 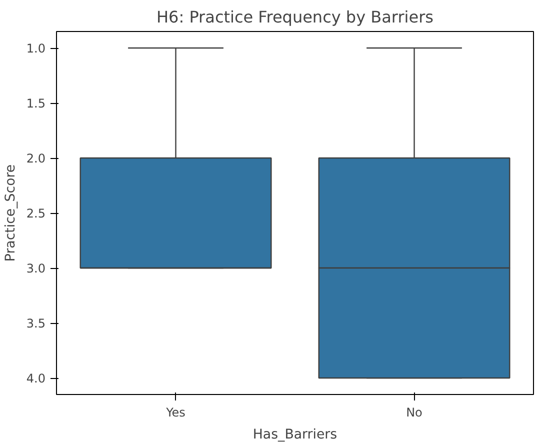 I want to click on y-tick-label: 1.5, so click(x=36, y=103).